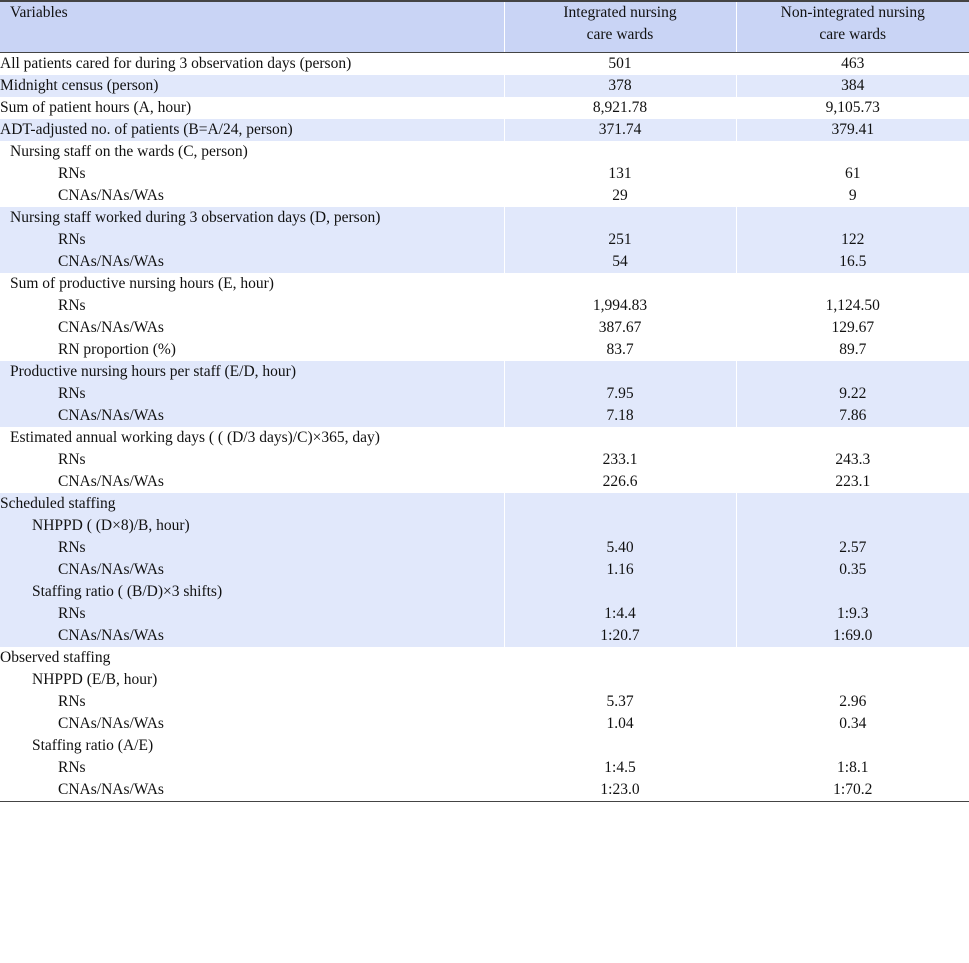 This screenshot has height=963, width=969. I want to click on cell-nonintegrated-rns: 1:9.3, so click(853, 613).